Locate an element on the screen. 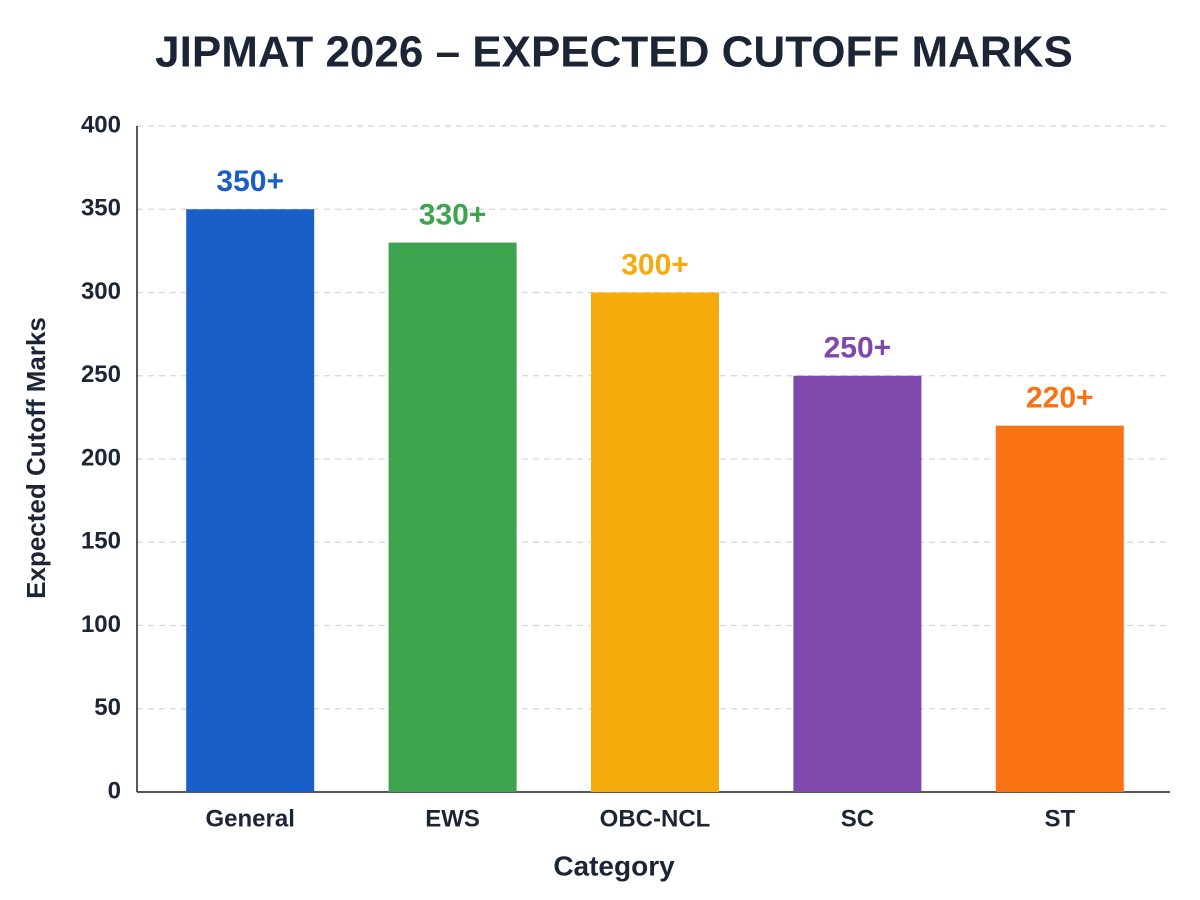 The width and height of the screenshot is (1200, 900). value-label: 250+ is located at coordinates (858, 348).